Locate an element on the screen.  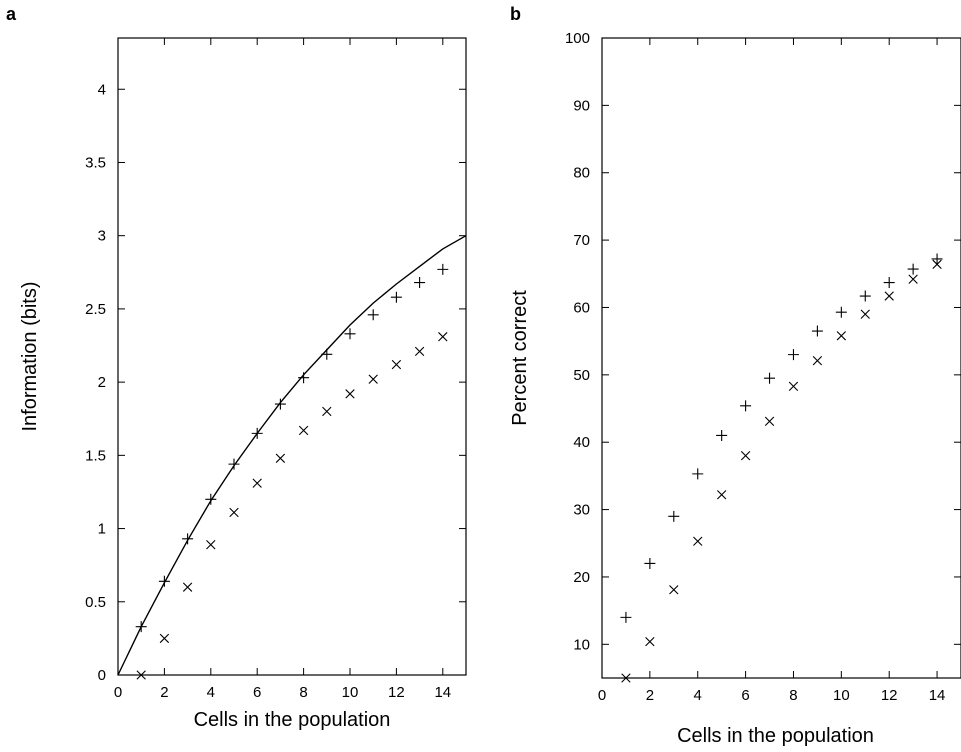
panel-a-tag: a is located at coordinates (11, 14).